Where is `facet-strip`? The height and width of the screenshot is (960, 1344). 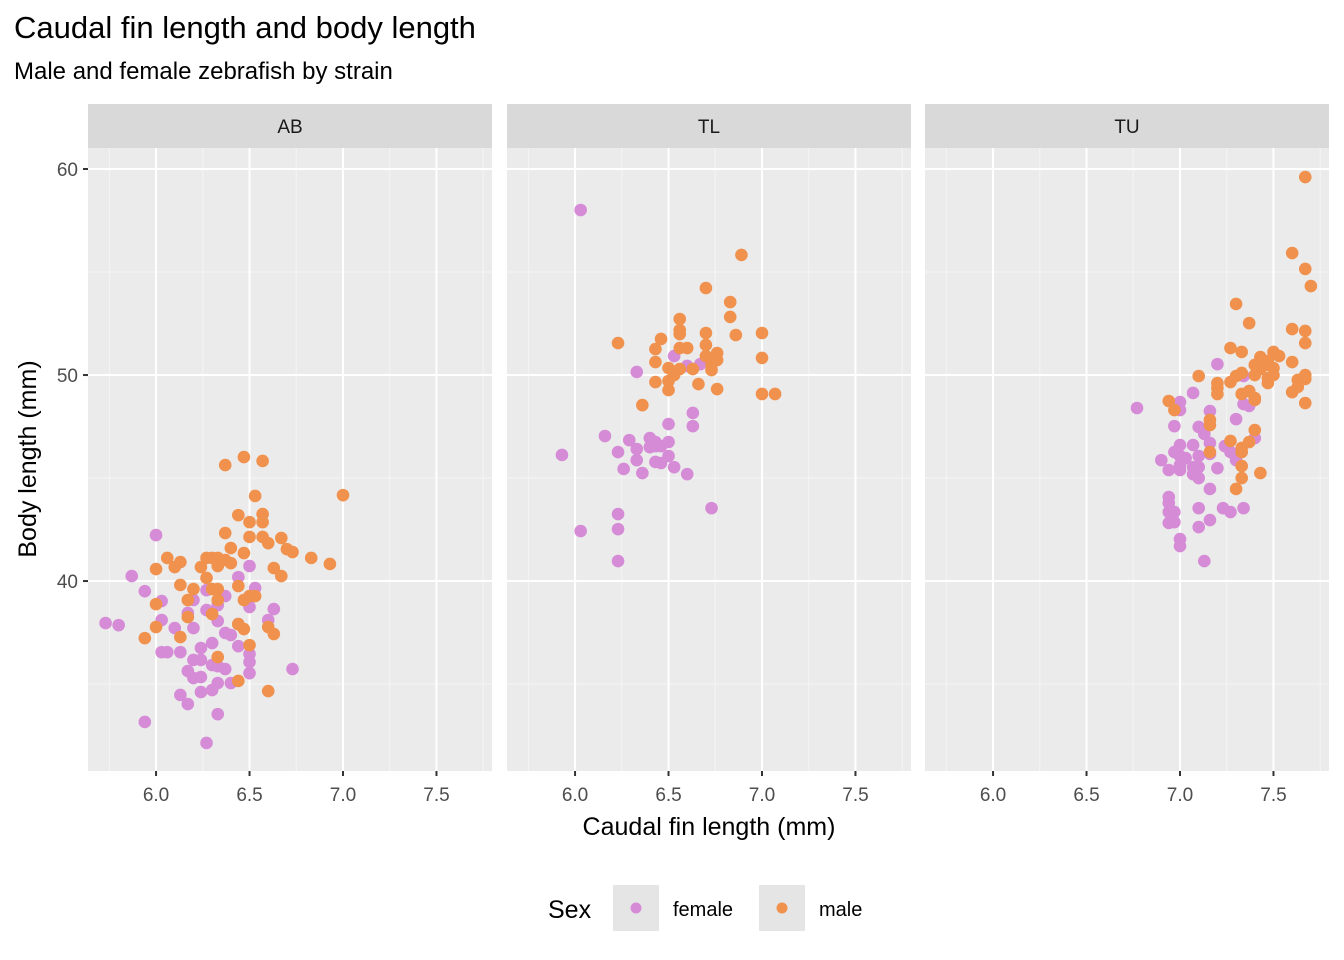
facet-strip is located at coordinates (1127, 126).